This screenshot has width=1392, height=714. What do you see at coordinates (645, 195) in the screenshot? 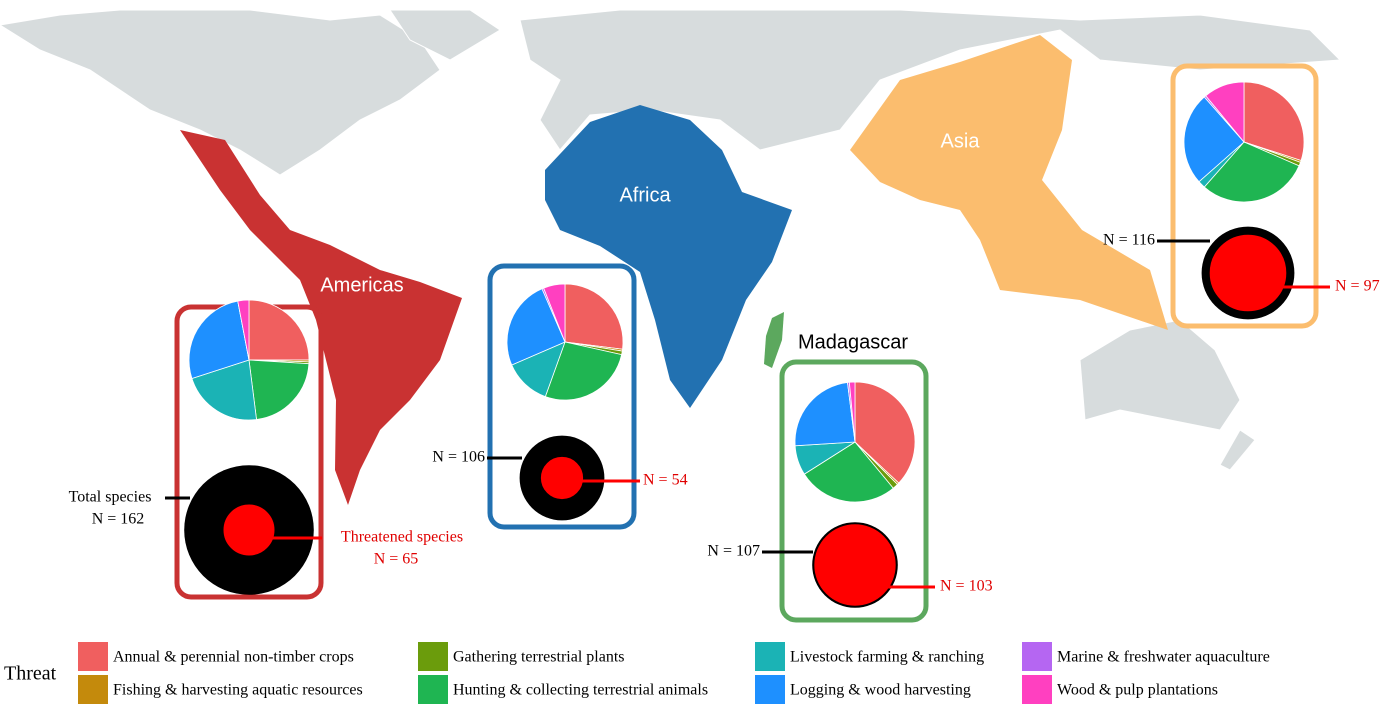
I see `region-name: Africa` at bounding box center [645, 195].